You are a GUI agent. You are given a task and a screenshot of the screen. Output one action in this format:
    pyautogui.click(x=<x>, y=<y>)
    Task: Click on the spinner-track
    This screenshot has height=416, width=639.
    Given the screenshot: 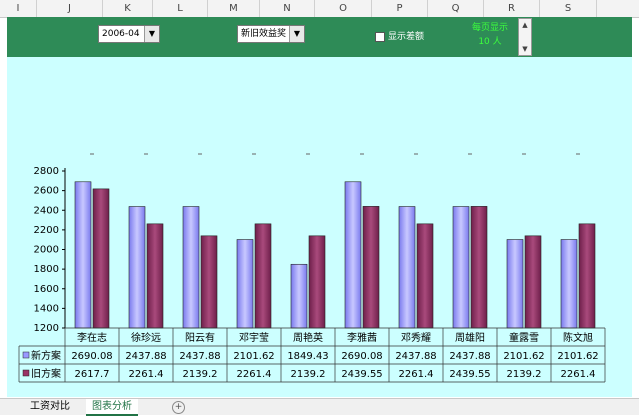 What is the action you would take?
    pyautogui.click(x=525, y=37)
    